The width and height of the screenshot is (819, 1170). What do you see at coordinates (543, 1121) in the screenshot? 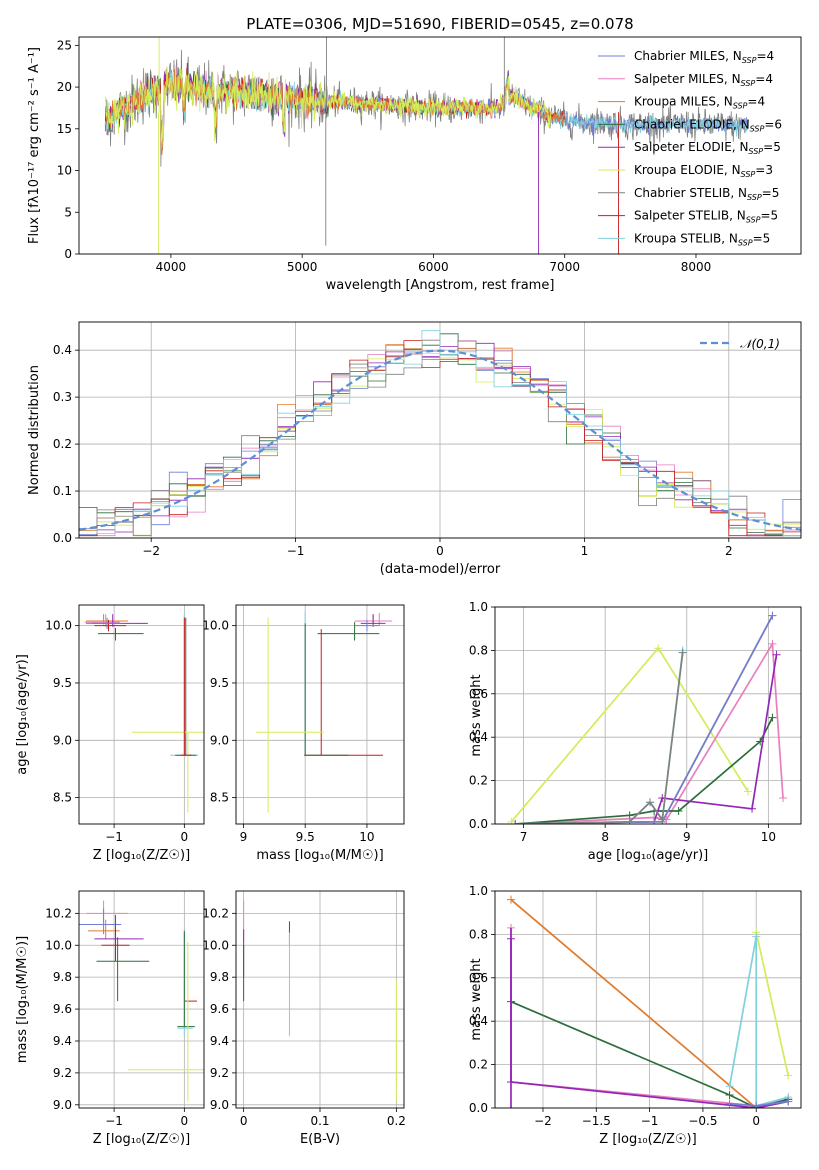
I see `x-tick-label: −2` at bounding box center [543, 1121].